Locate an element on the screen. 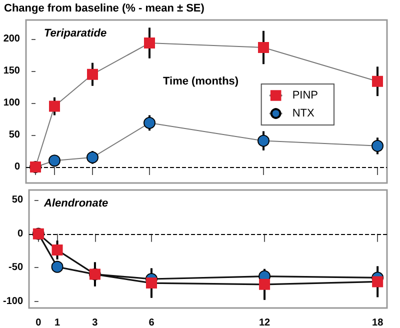  legend-label: NTX is located at coordinates (303, 114).